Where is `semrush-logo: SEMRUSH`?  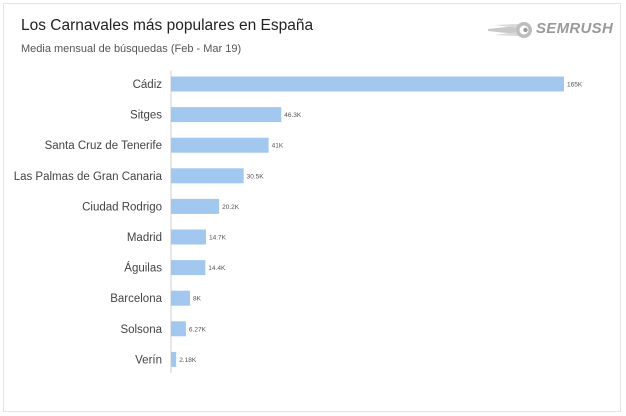
semrush-logo: SEMRUSH is located at coordinates (549, 30).